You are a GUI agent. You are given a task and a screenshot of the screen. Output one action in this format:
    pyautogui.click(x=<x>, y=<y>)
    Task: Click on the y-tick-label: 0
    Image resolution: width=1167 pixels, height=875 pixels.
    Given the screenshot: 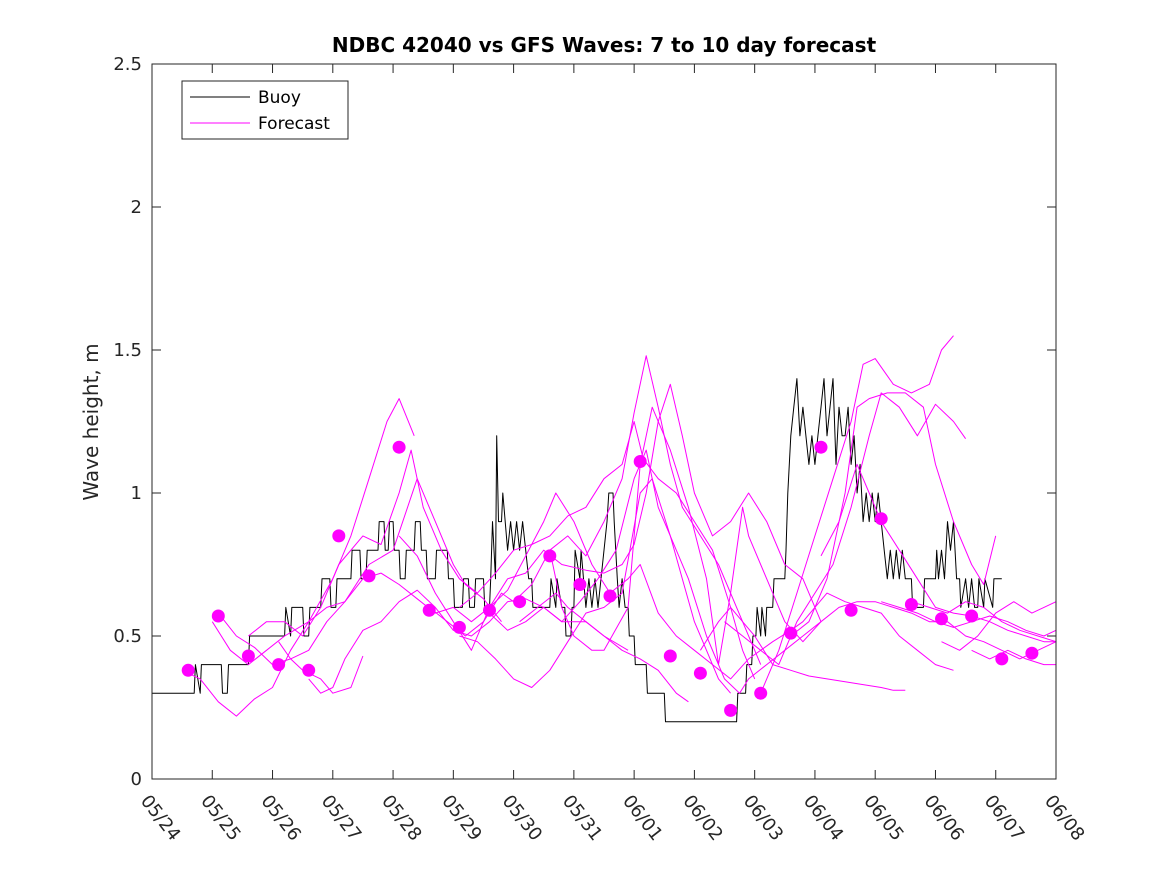 What is the action you would take?
    pyautogui.click(x=136, y=779)
    